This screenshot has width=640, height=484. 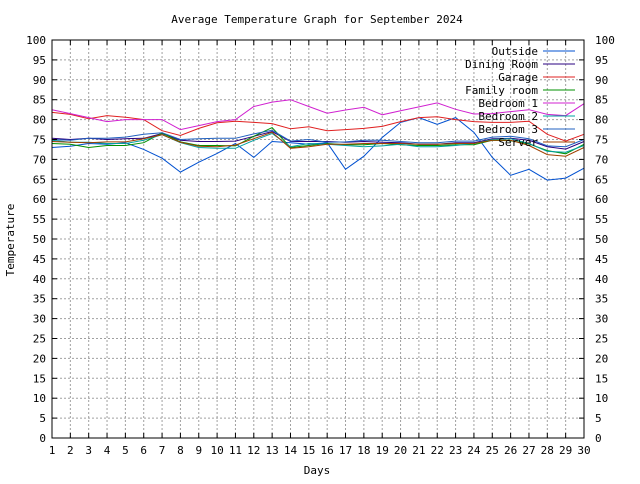 What do you see at coordinates (601, 100) in the screenshot?
I see `y-tick-label-right: 85` at bounding box center [601, 100].